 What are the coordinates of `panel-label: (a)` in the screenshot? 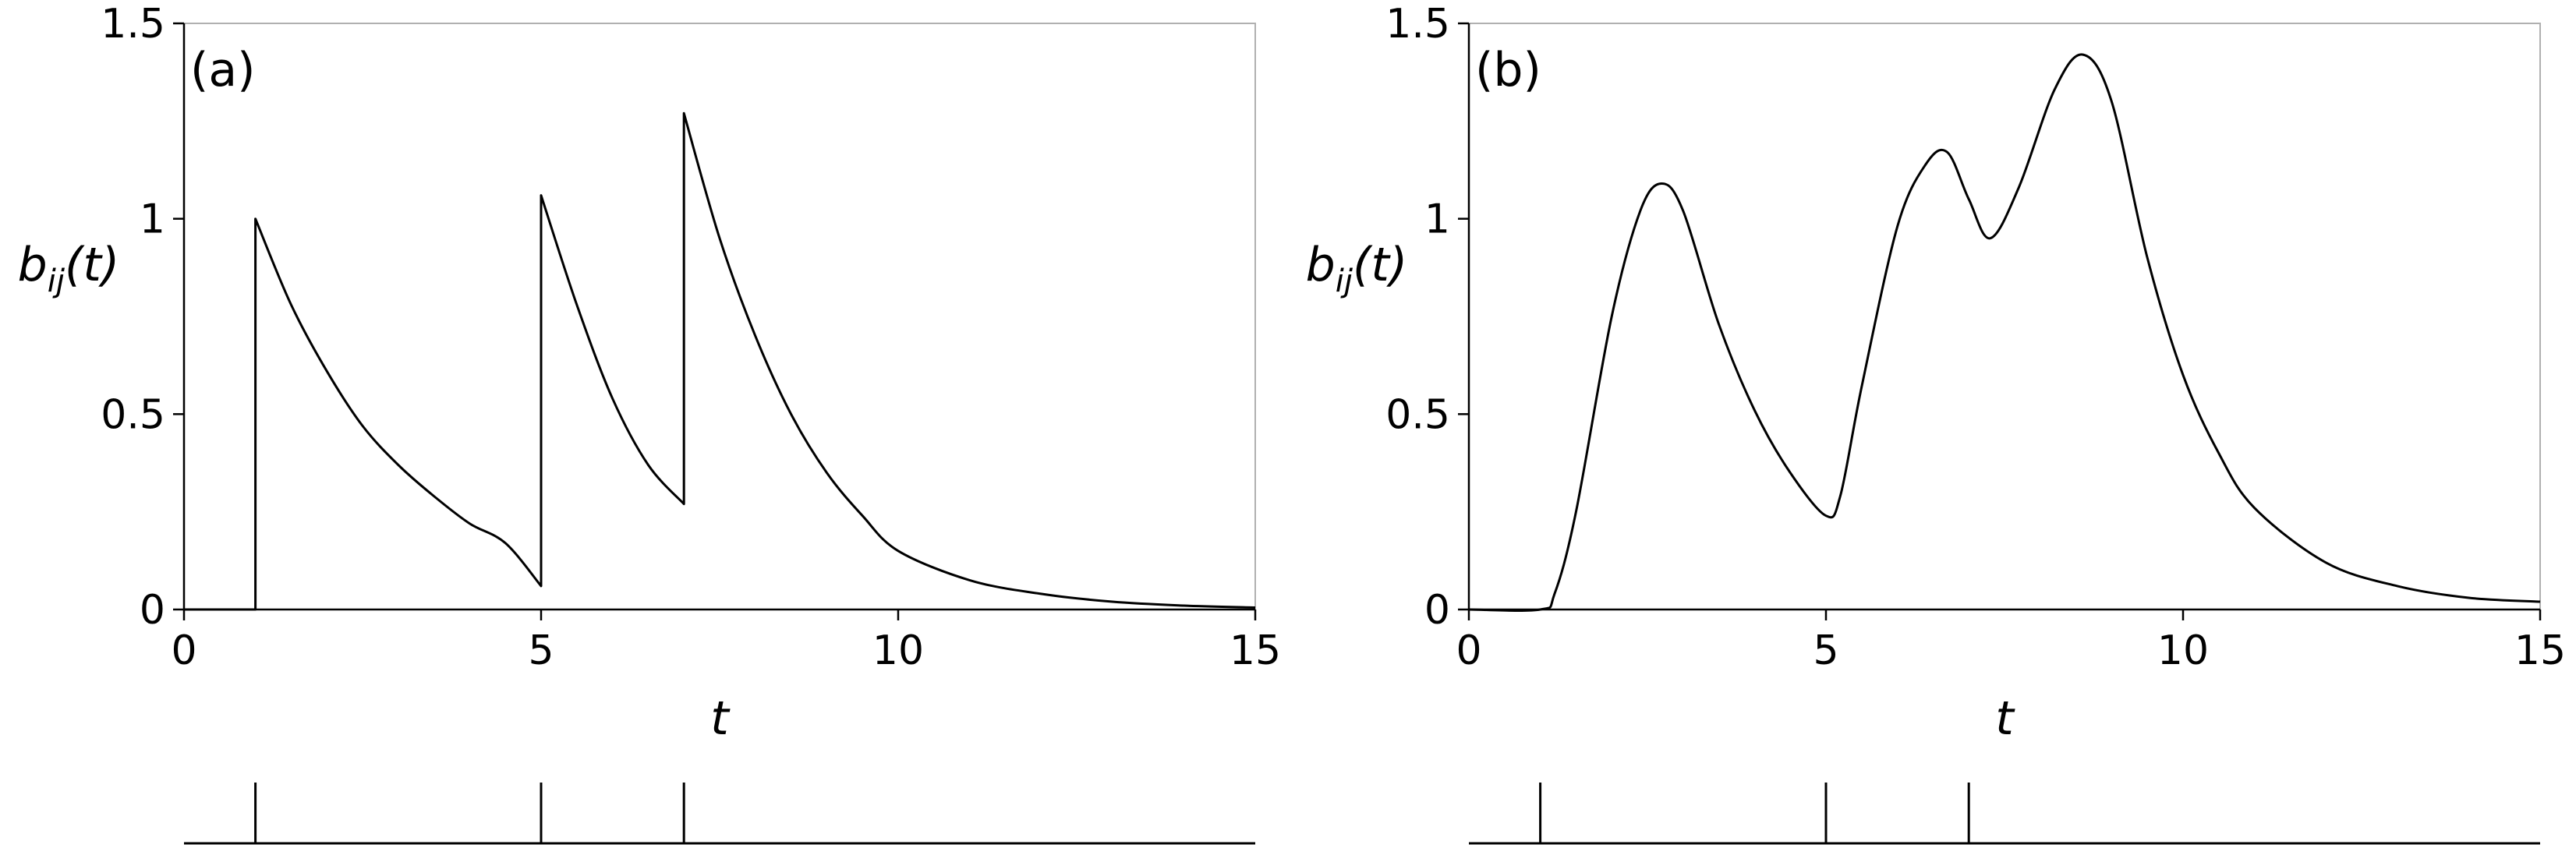 It's located at (223, 70).